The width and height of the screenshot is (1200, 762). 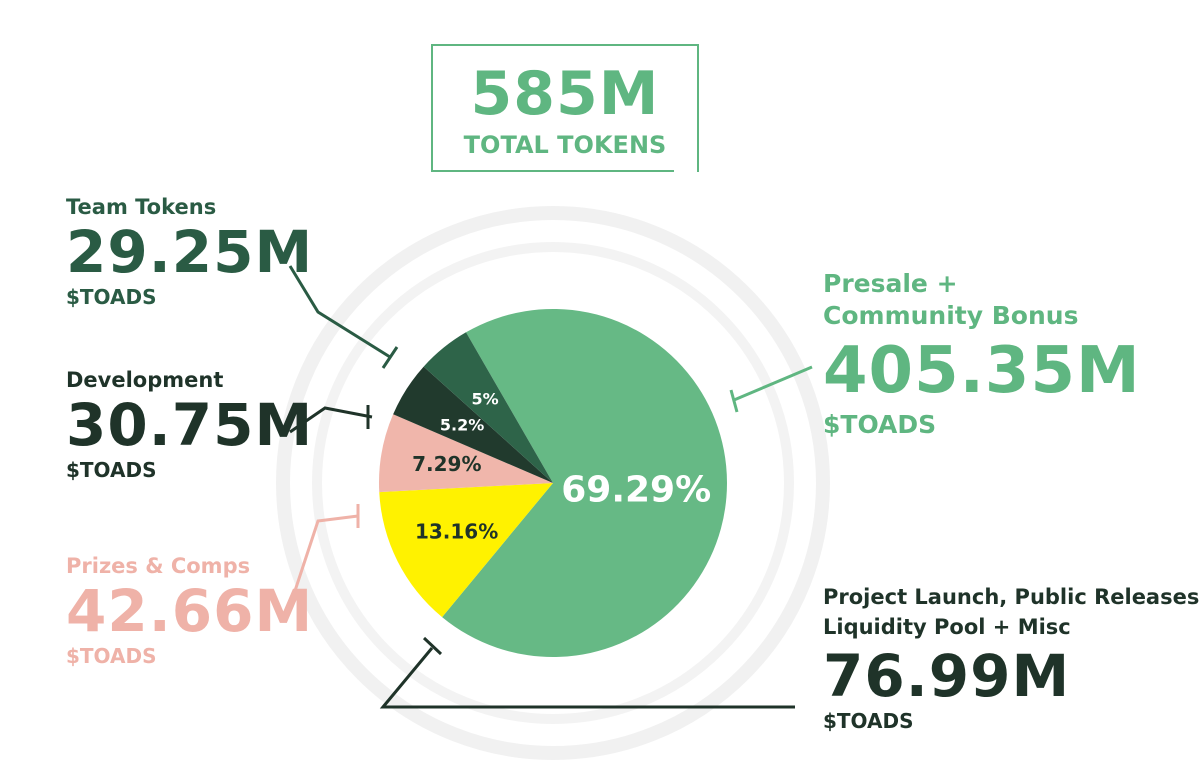 I want to click on pie-label-development: 5.2%, so click(x=462, y=424).